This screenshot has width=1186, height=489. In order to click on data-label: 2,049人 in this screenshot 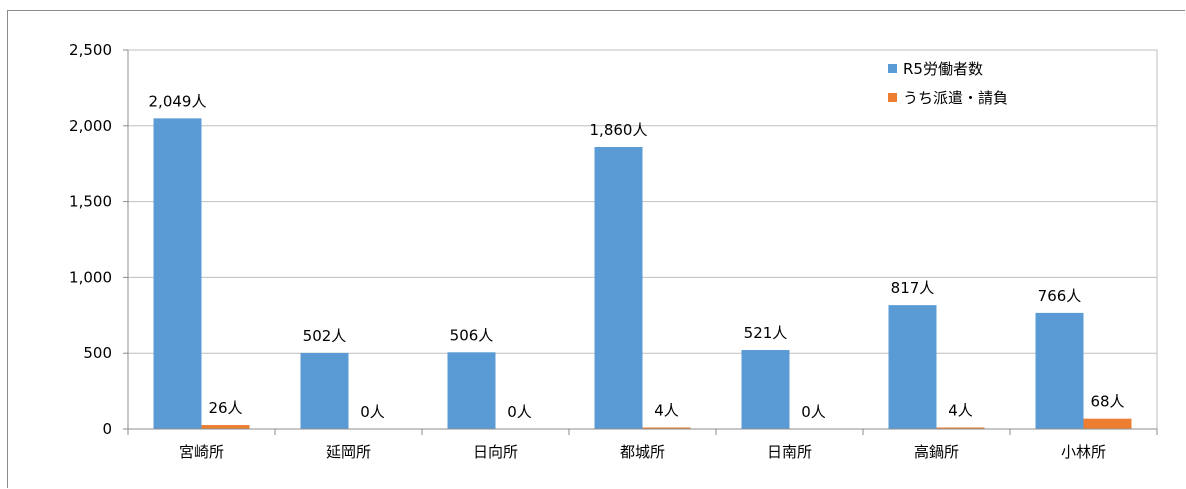, I will do `click(178, 101)`.